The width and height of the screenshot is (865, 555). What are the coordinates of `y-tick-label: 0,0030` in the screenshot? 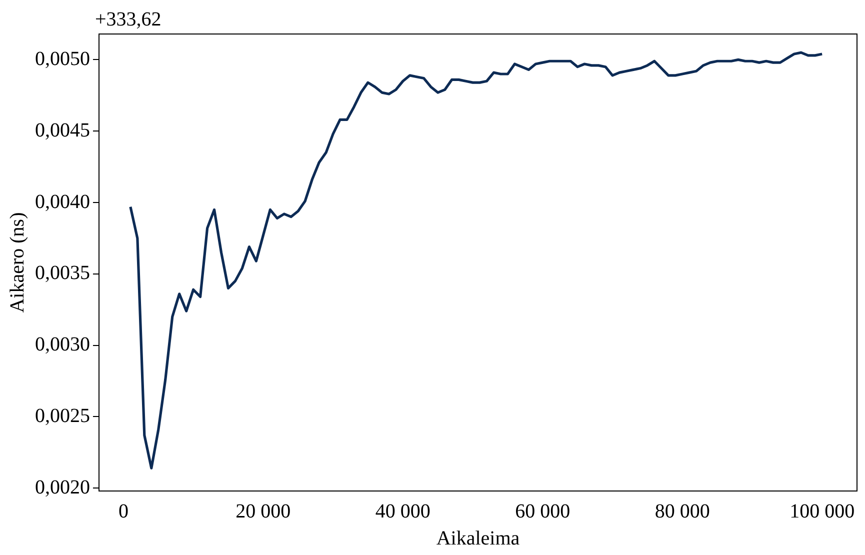 It's located at (62, 345).